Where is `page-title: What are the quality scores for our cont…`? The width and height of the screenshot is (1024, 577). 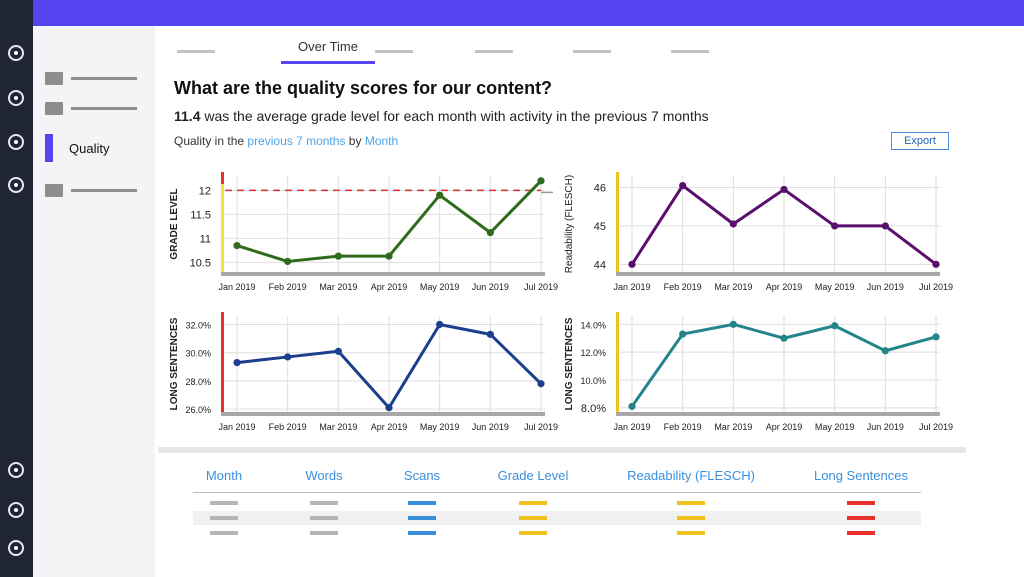
page-title: What are the quality scores for our cont… is located at coordinates (363, 88).